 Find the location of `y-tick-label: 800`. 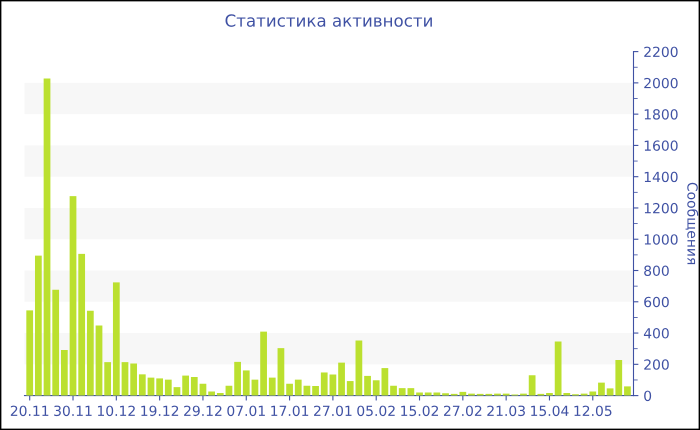

y-tick-label: 800 is located at coordinates (656, 270).